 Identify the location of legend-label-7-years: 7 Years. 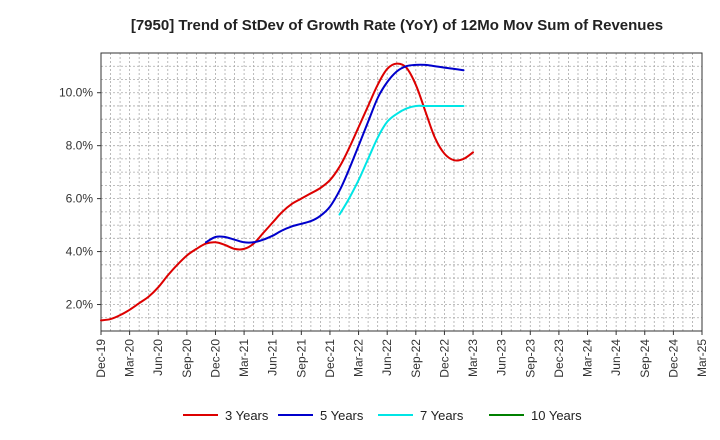
(442, 415).